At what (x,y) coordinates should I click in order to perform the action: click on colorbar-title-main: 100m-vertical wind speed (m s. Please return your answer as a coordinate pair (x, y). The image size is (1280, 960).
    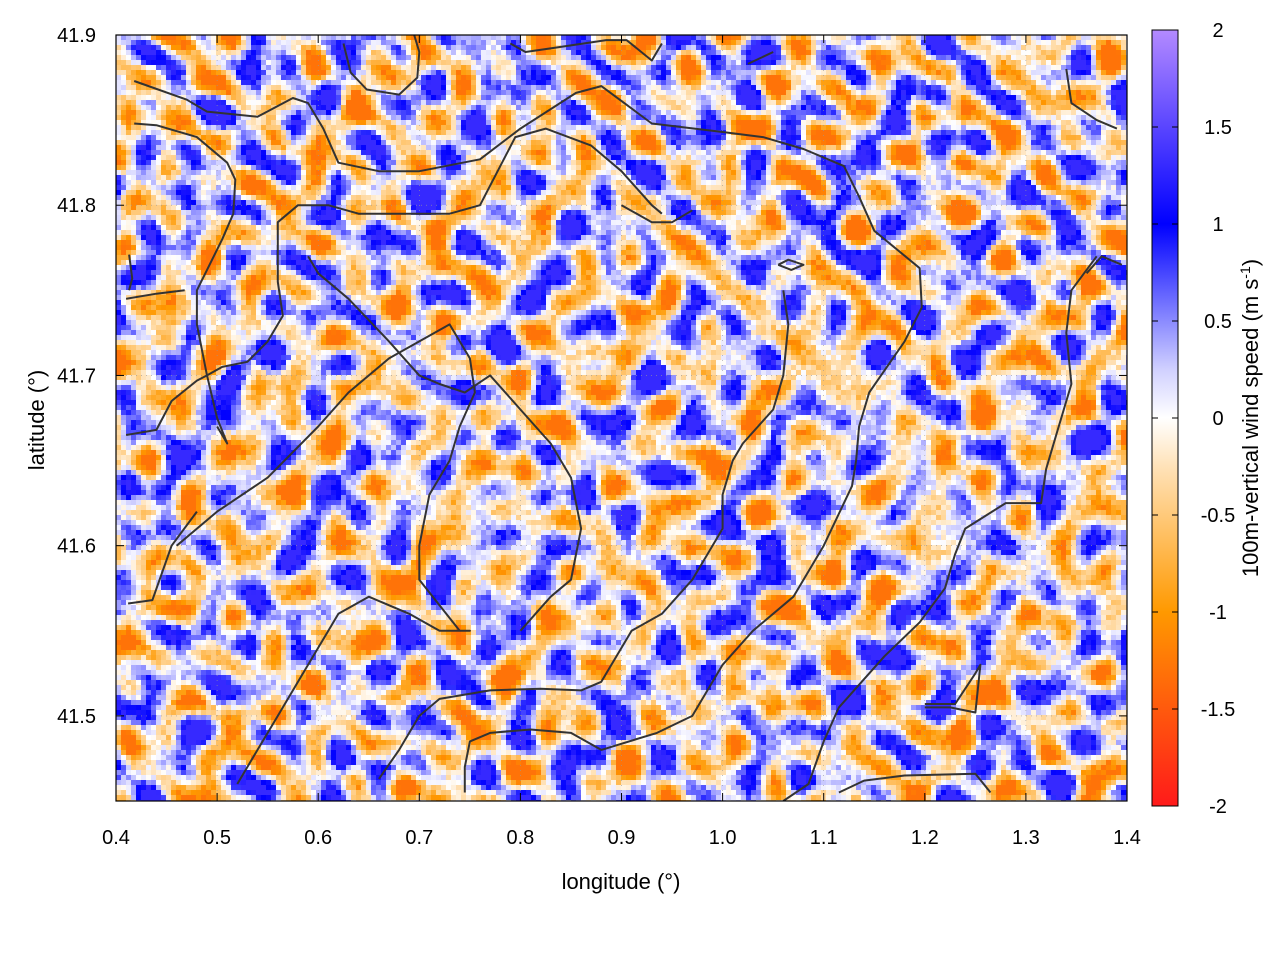
    Looking at the image, I should click on (1250, 428).